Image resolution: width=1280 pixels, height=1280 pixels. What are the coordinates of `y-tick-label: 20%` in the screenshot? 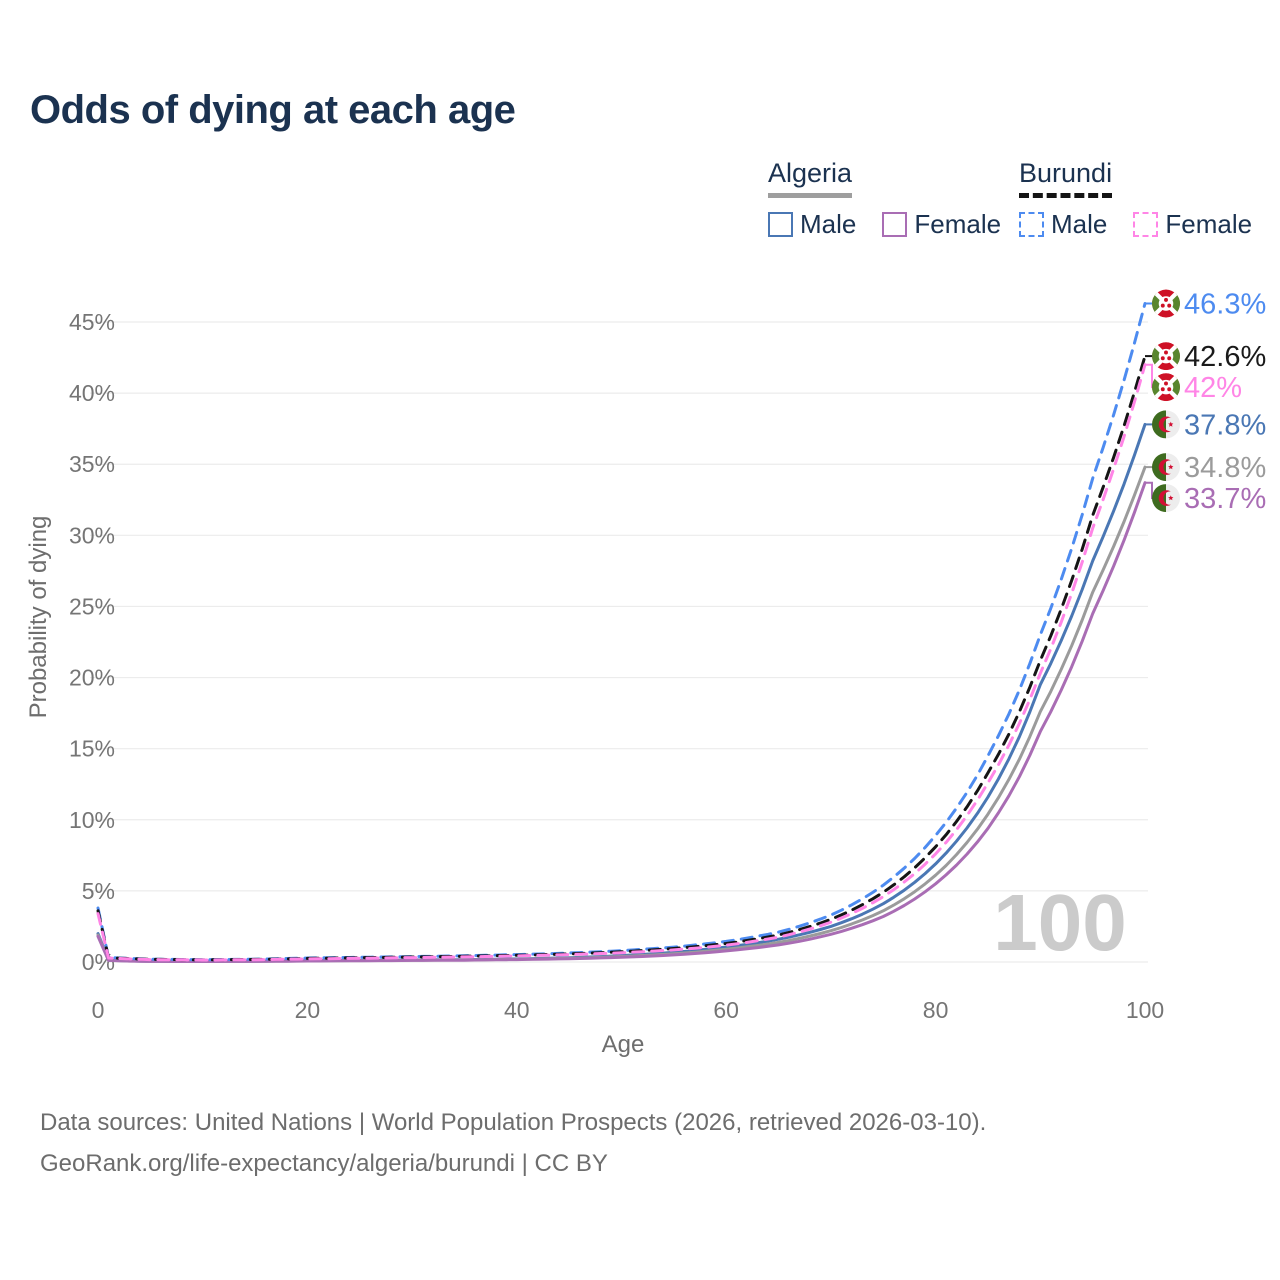 It's located at (92, 678).